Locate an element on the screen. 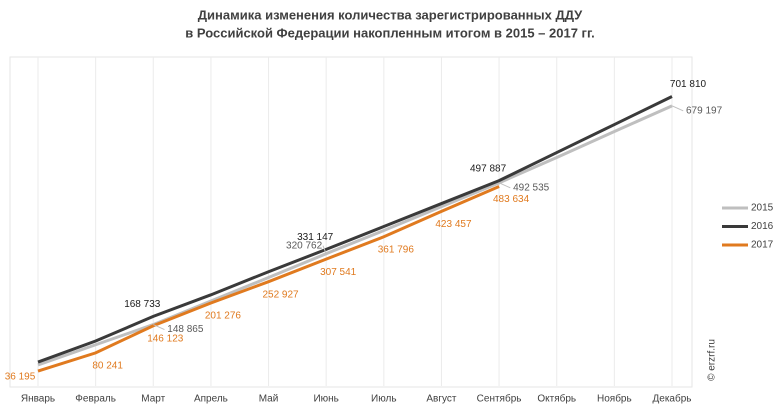 This screenshot has height=408, width=777. data-label: 80 241 is located at coordinates (107, 366).